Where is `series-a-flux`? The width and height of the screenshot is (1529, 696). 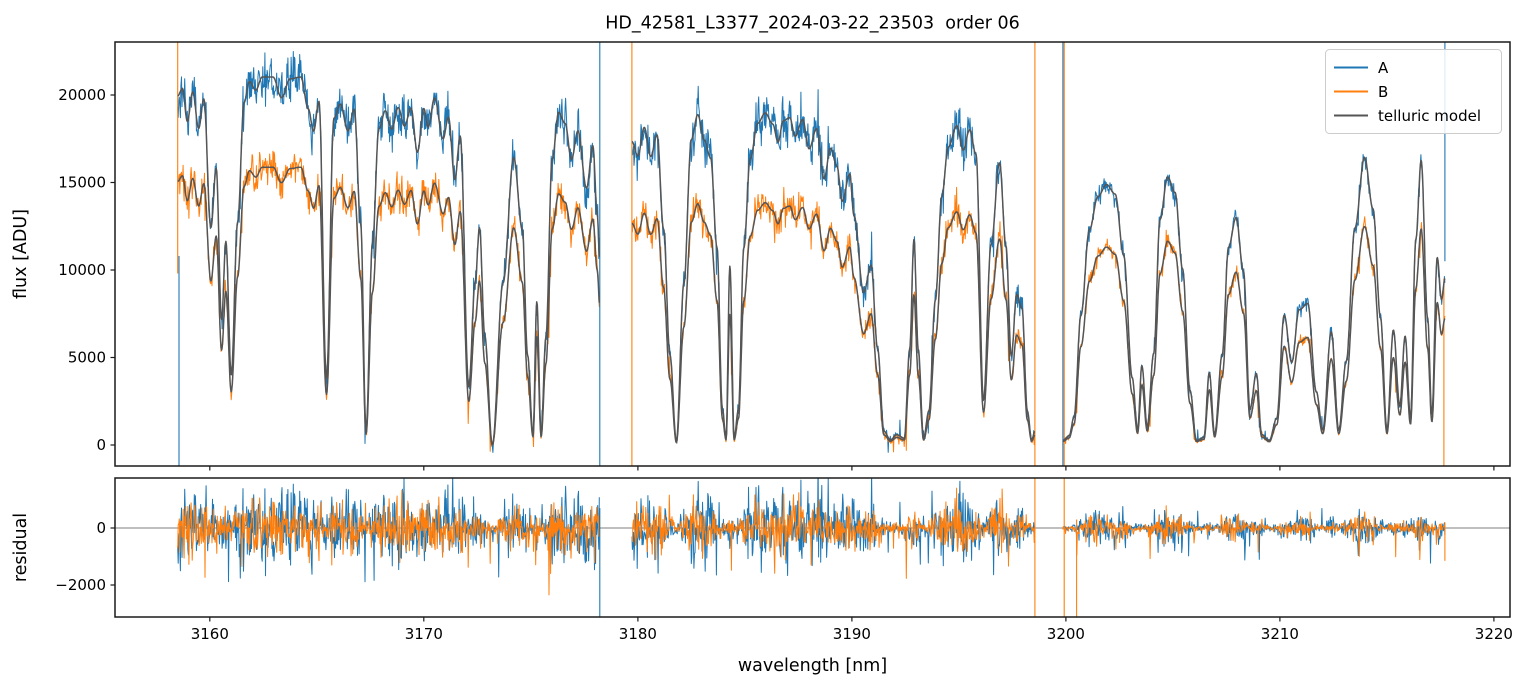 series-a-flux is located at coordinates (833, 269).